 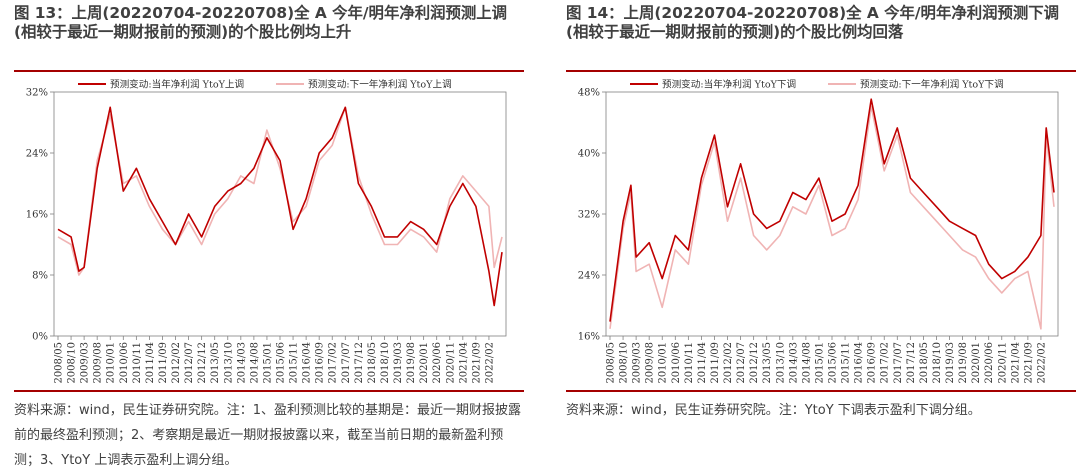 What do you see at coordinates (380, 85) in the screenshot?
I see `legend-label: 预测变动:下一年净利润 YtoY上调` at bounding box center [380, 85].